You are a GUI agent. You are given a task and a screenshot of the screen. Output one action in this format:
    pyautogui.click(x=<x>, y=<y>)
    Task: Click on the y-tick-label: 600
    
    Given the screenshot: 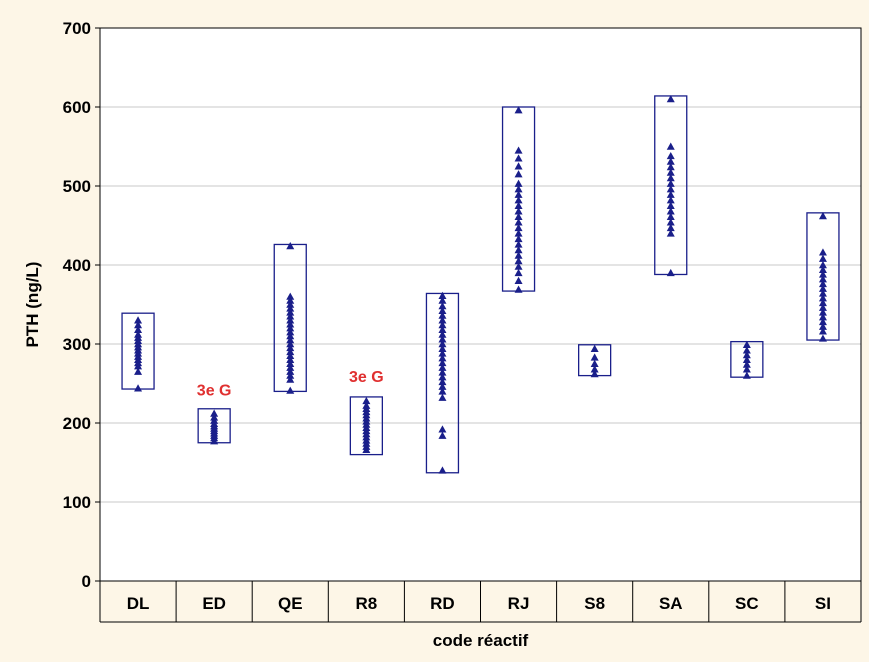 What is the action you would take?
    pyautogui.click(x=77, y=107)
    